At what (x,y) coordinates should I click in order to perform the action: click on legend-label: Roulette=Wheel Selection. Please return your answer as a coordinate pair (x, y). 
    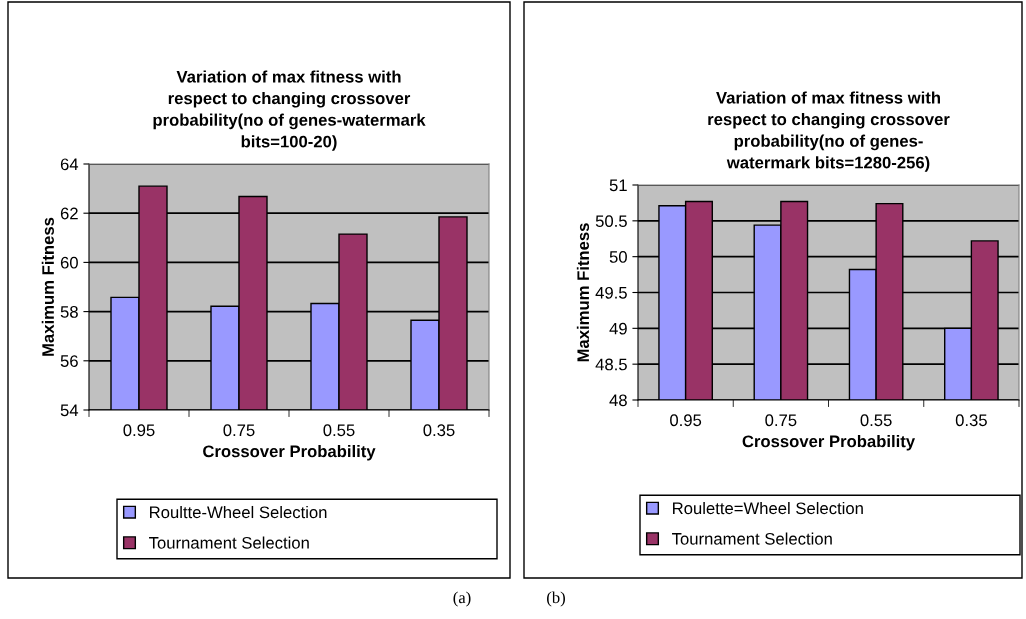
    Looking at the image, I should click on (768, 508).